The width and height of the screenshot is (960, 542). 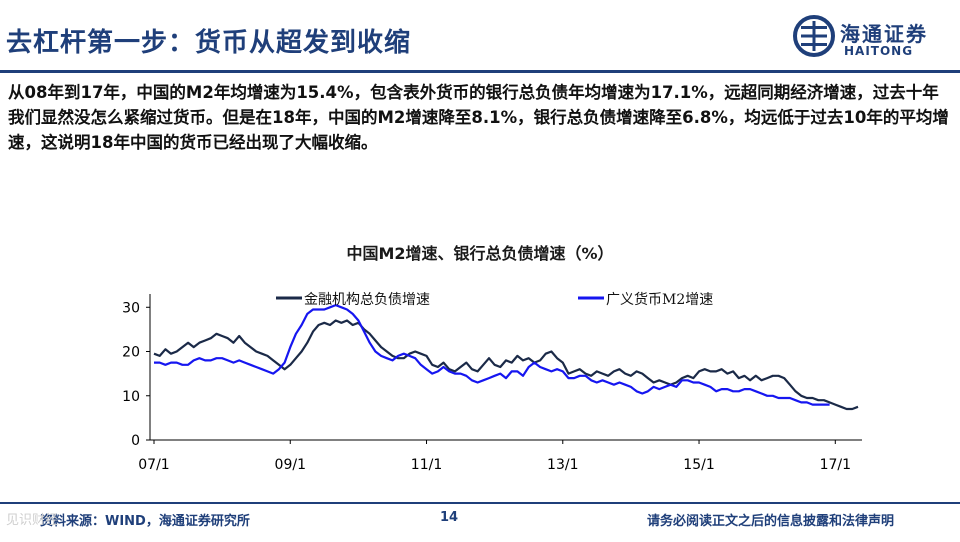 What do you see at coordinates (131, 308) in the screenshot?
I see `y-tick-label: 30` at bounding box center [131, 308].